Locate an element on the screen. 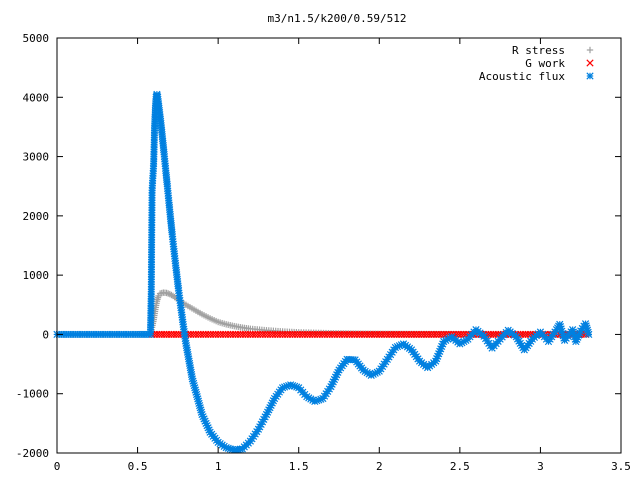 Image resolution: width=640 pixels, height=485 pixels. legend-label: R stress is located at coordinates (538, 50).